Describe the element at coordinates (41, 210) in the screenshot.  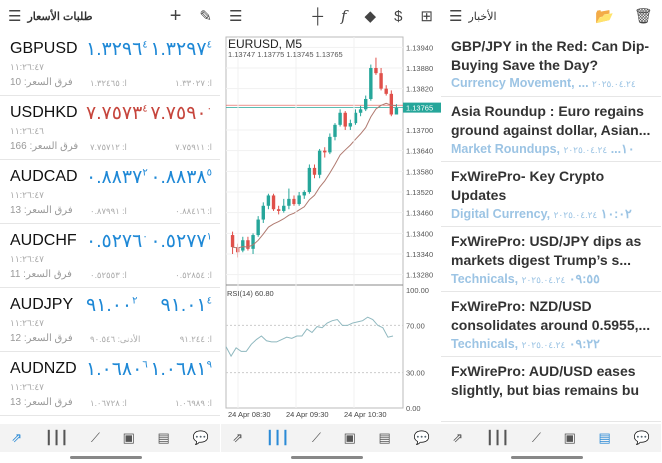
I see `spread: فرق السعر: 13` at that location.